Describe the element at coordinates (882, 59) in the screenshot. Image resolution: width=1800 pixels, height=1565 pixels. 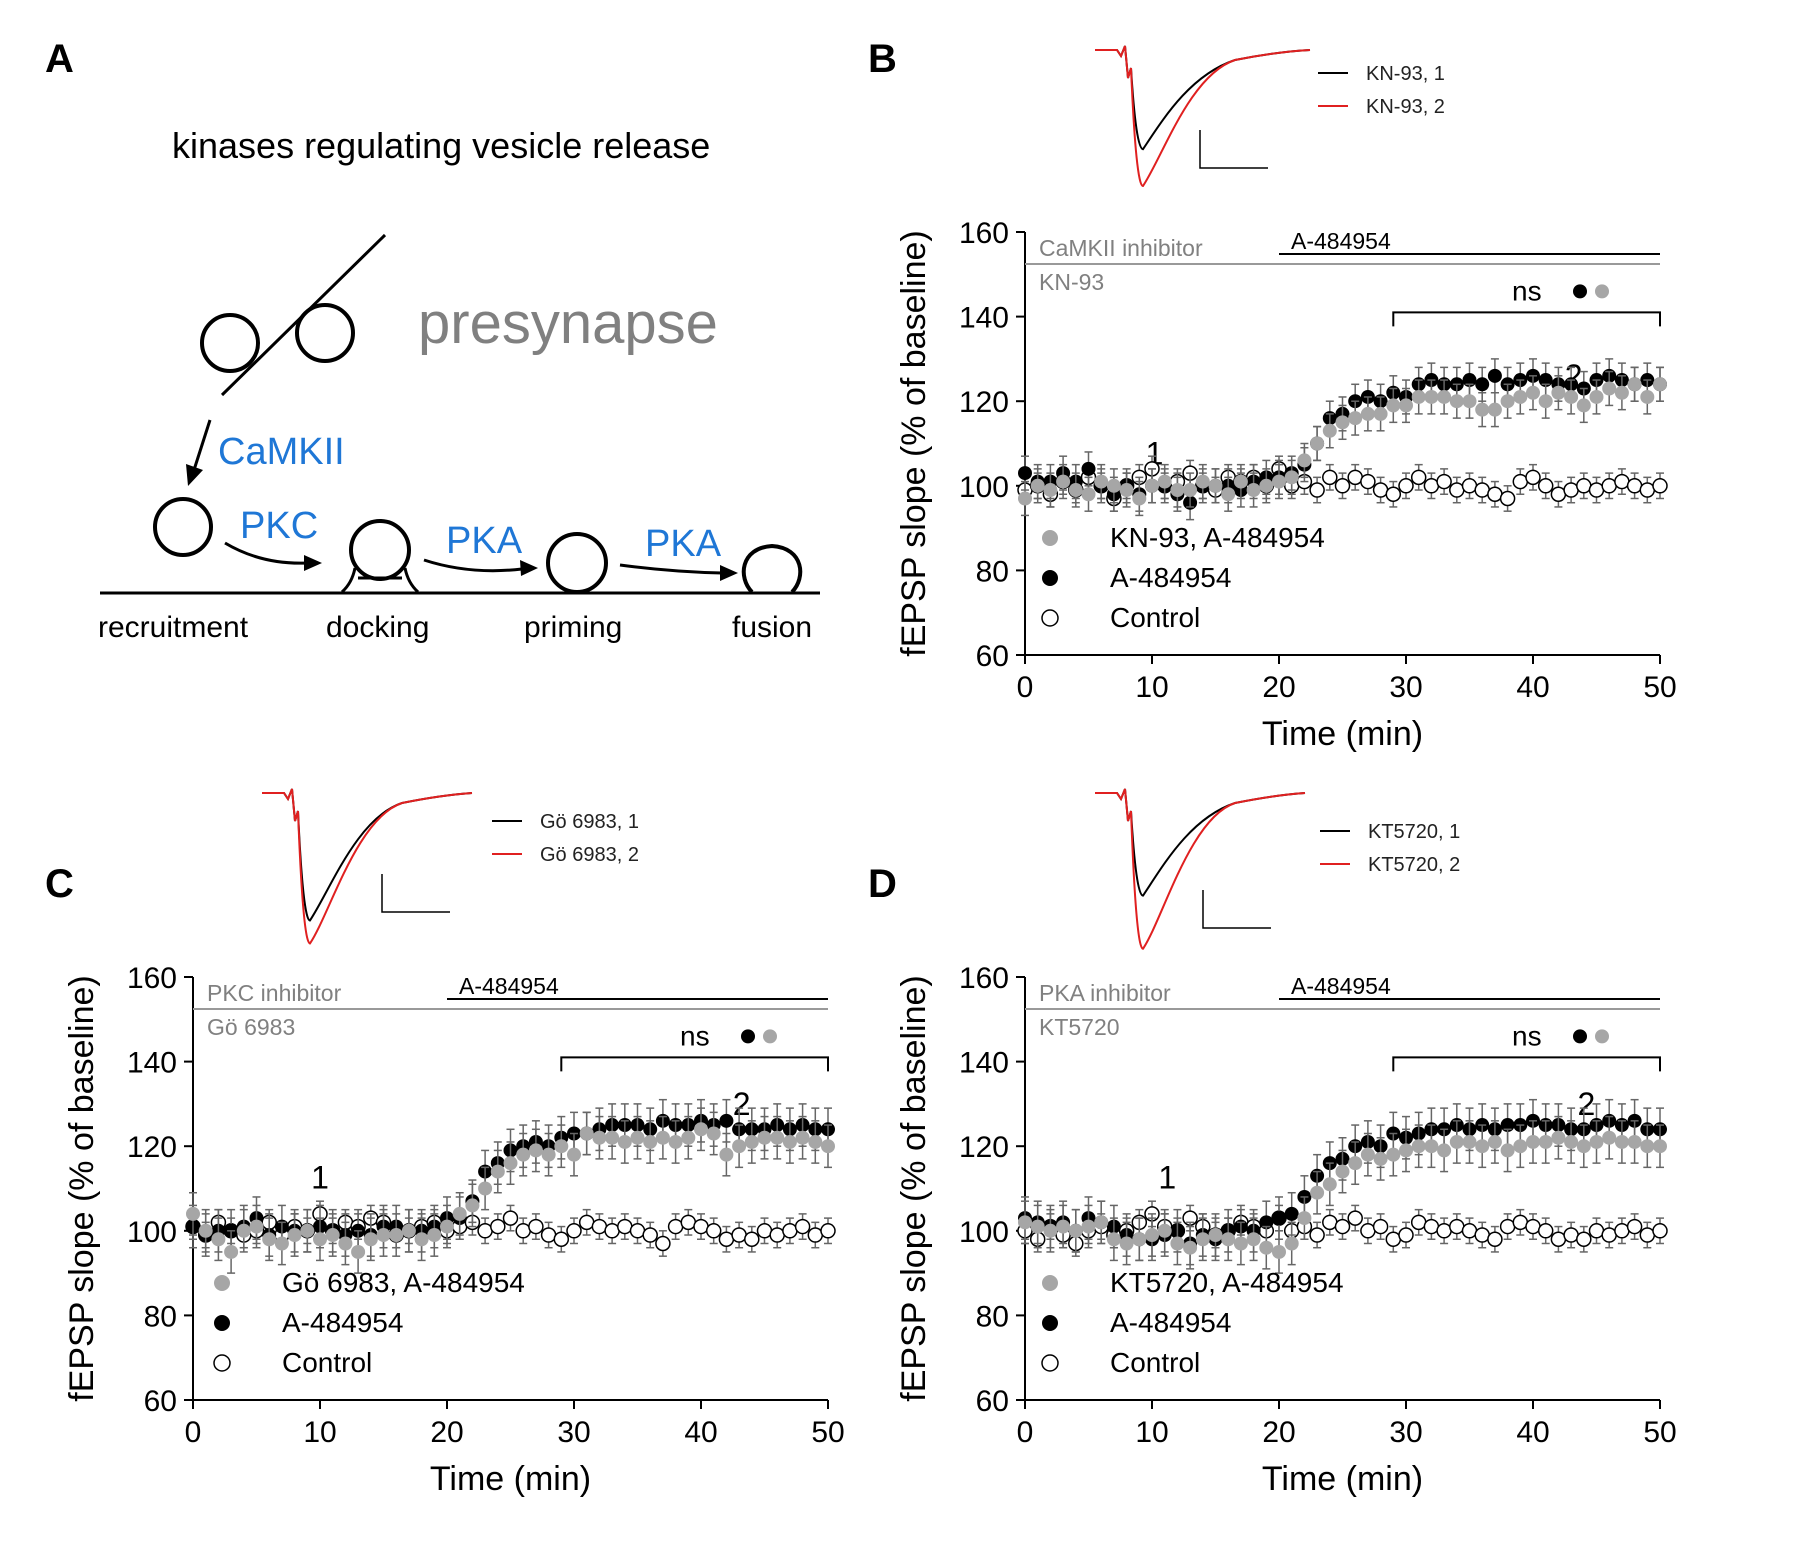
I see `panel-letter-b: B` at that location.